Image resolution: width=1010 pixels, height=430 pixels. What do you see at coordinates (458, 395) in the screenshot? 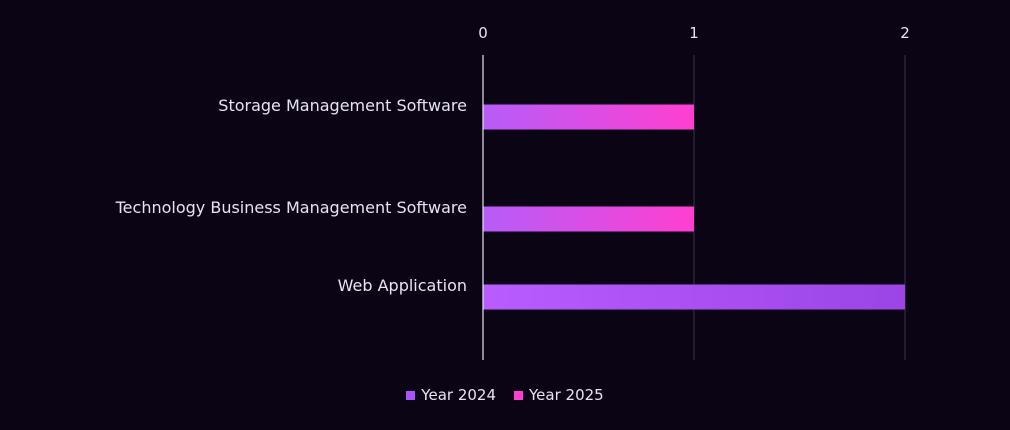
I see `legend-label: Year 2024` at bounding box center [458, 395].